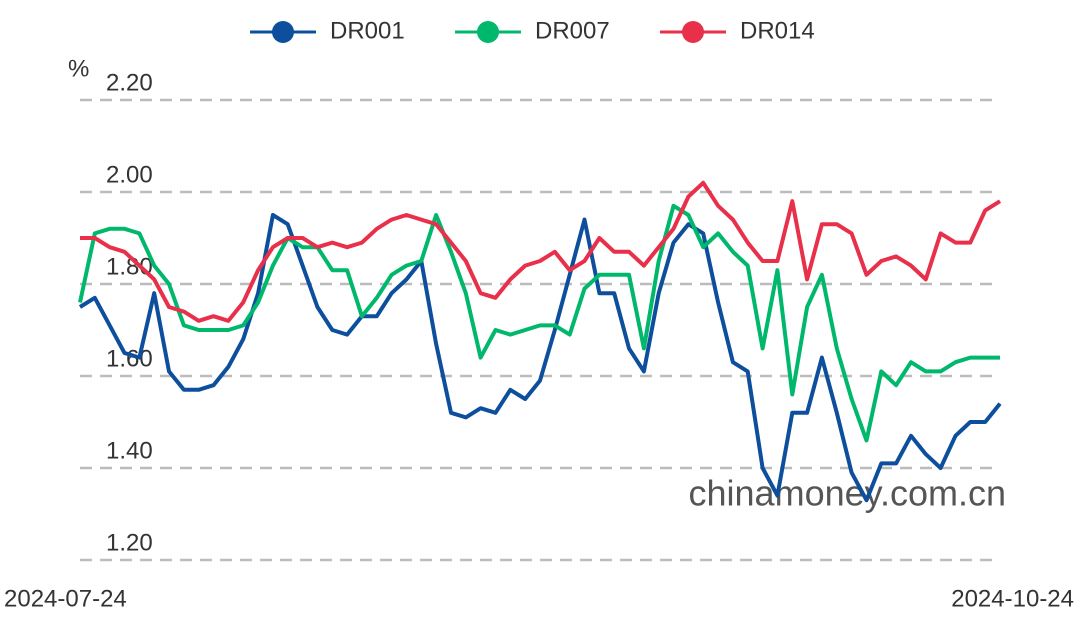  Describe the element at coordinates (367, 30) in the screenshot. I see `legend-label: DR001` at that location.